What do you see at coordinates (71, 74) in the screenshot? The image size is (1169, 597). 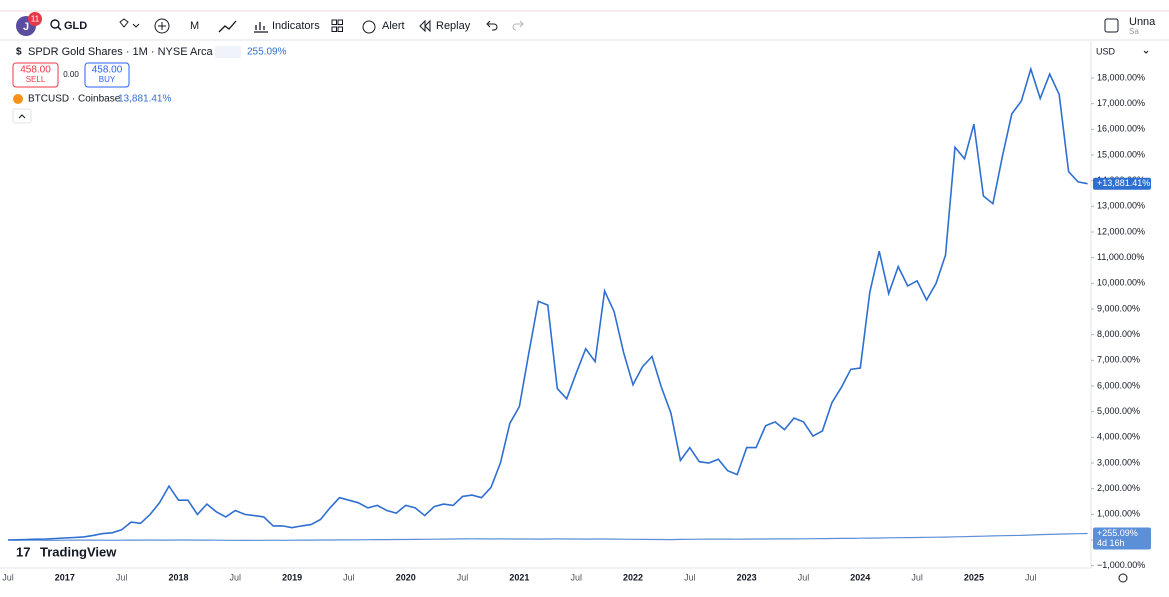 I see `spread: 0.00` at bounding box center [71, 74].